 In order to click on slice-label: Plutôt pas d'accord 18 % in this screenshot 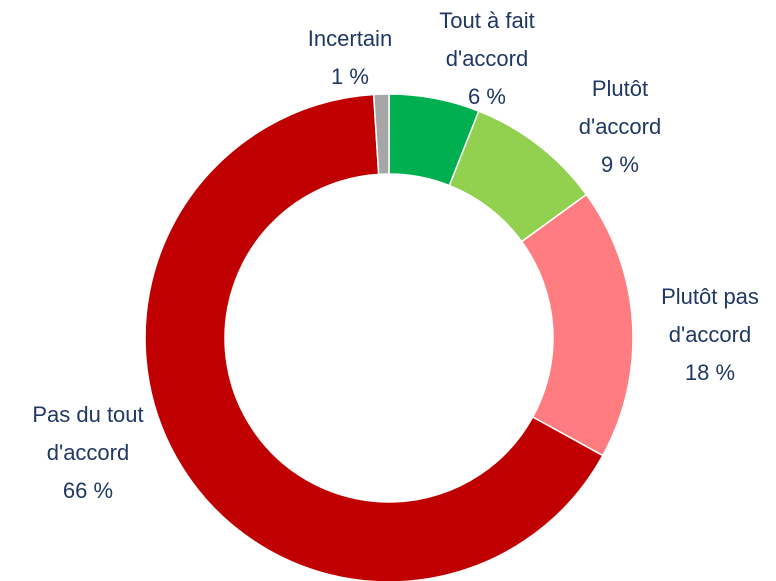, I will do `click(705, 335)`.